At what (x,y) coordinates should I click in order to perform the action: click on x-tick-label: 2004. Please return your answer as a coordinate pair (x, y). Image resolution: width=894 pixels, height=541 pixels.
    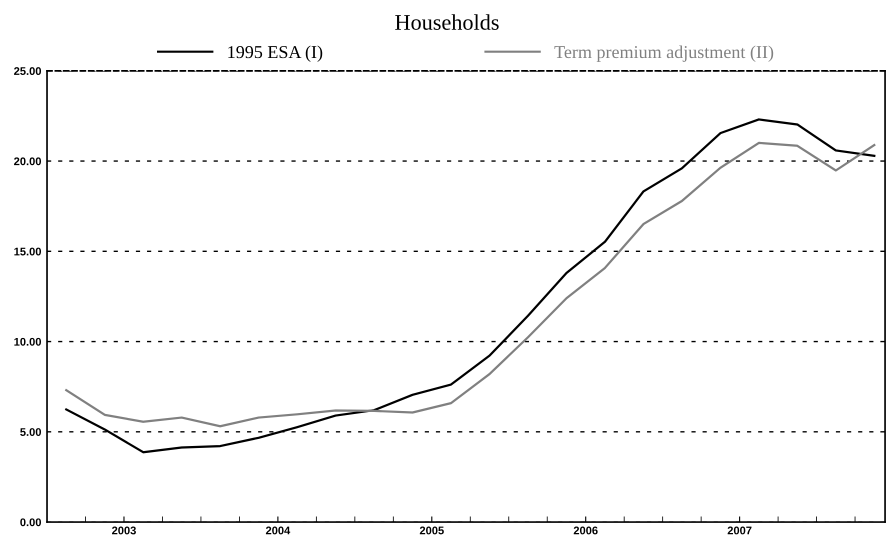
    Looking at the image, I should click on (278, 530).